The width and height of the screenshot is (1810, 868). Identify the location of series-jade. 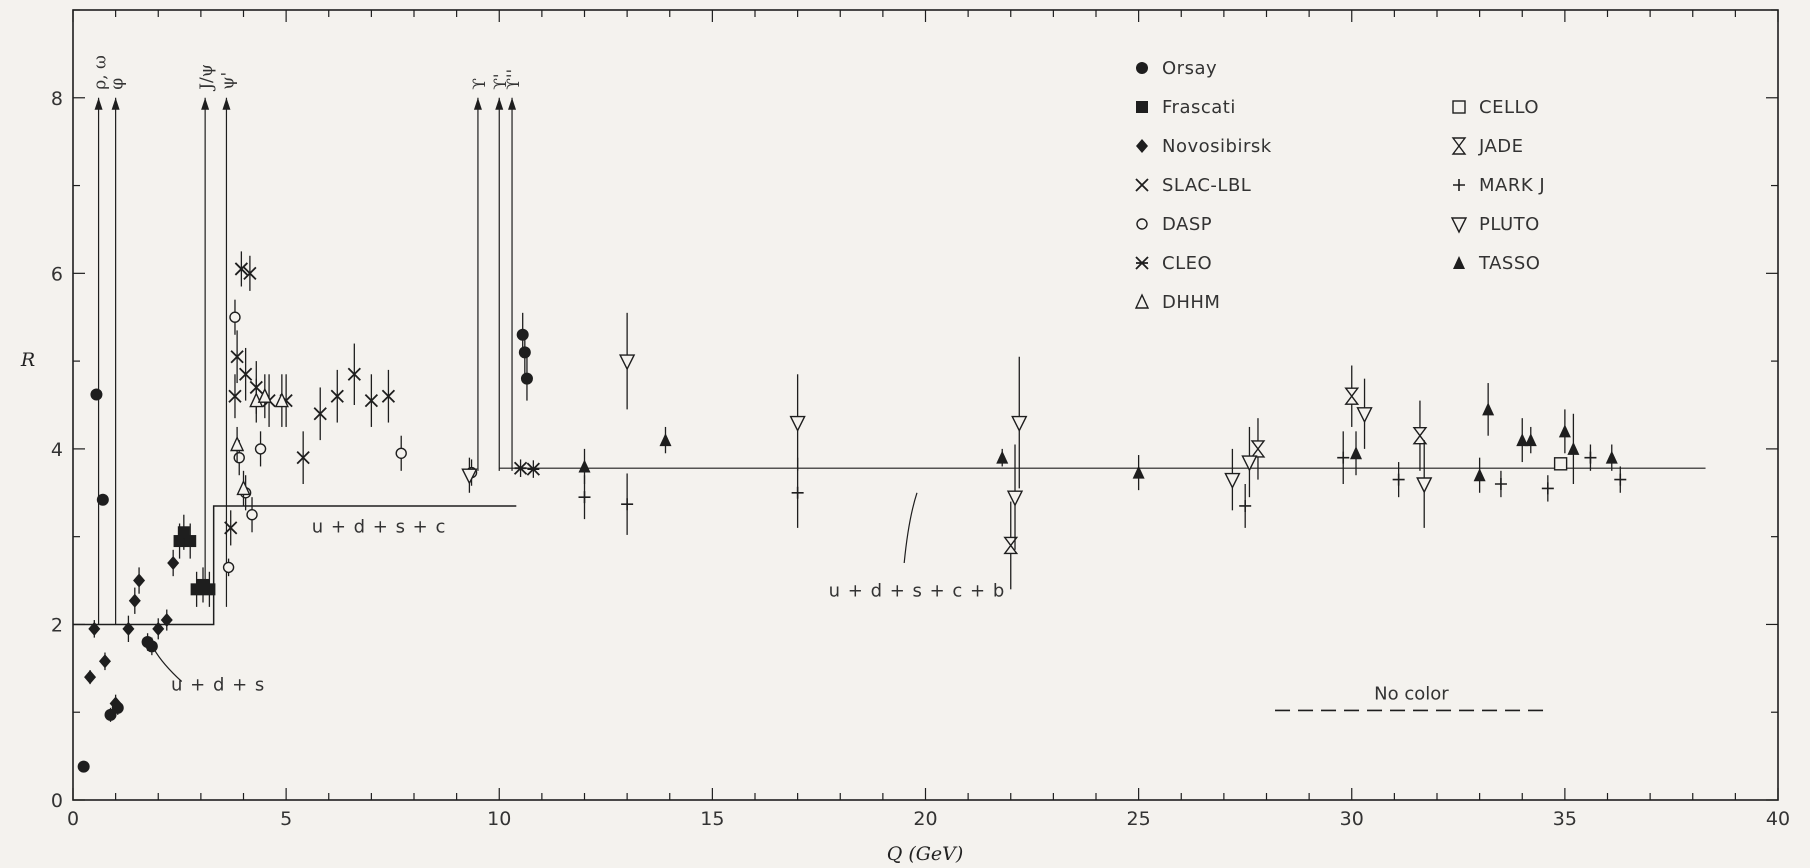
(1215, 477).